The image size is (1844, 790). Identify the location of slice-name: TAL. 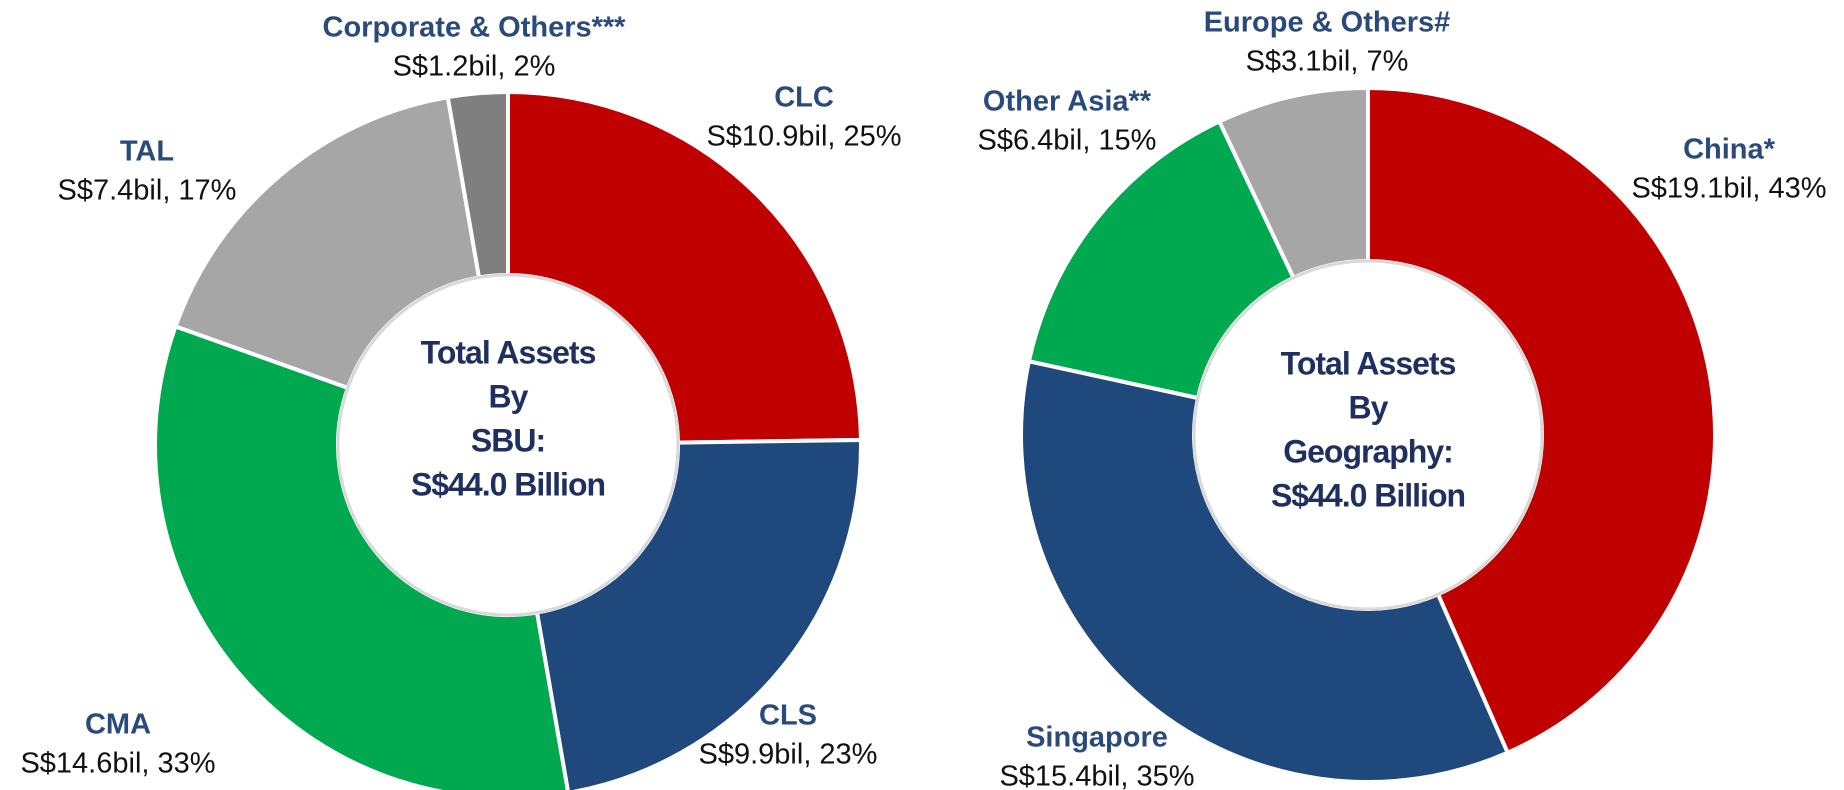
(147, 152).